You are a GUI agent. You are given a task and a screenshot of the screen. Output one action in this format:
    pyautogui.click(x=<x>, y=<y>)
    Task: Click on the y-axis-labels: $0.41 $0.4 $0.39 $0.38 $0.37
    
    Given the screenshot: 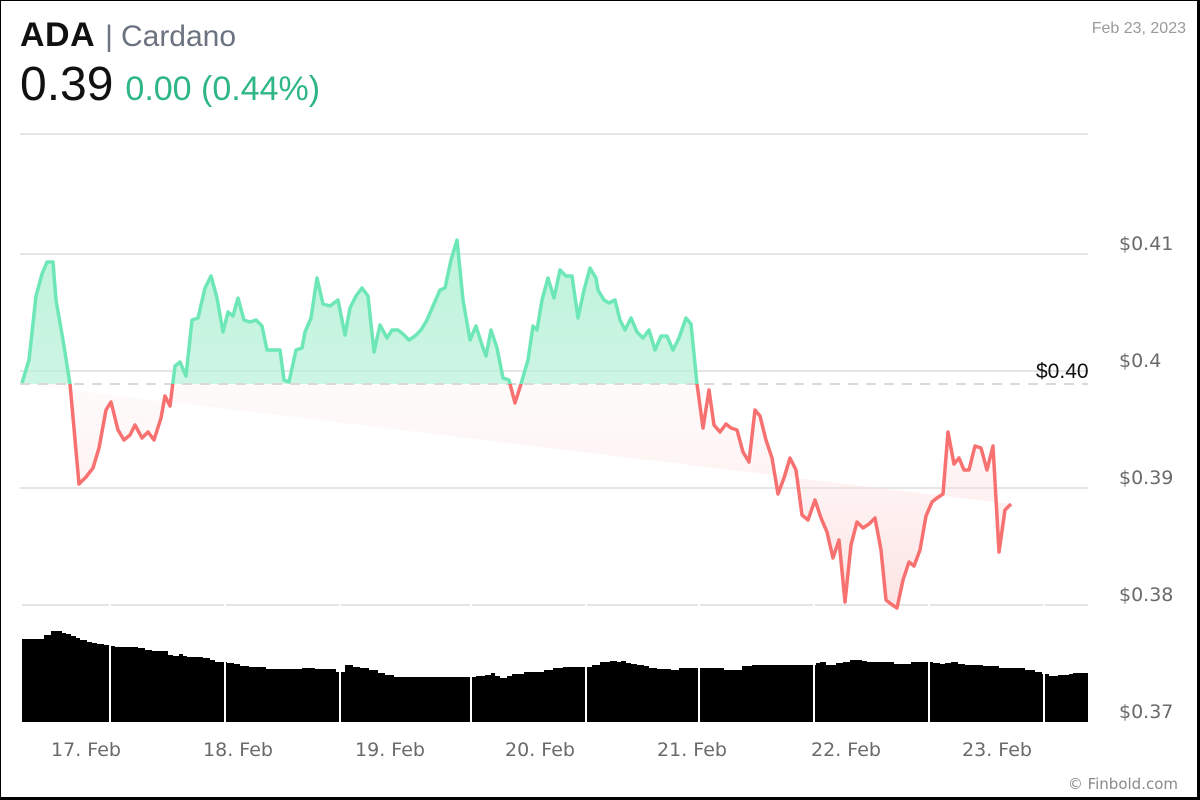 What is the action you would take?
    pyautogui.click(x=1146, y=478)
    